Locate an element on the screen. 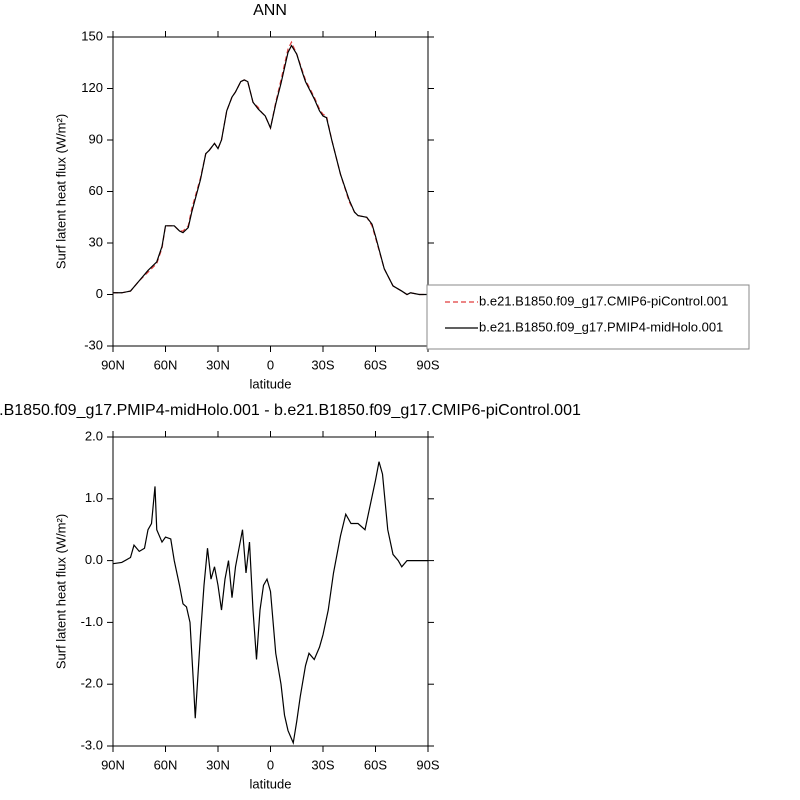 This screenshot has width=800, height=800. y-tick-label: 90 is located at coordinates (96, 138).